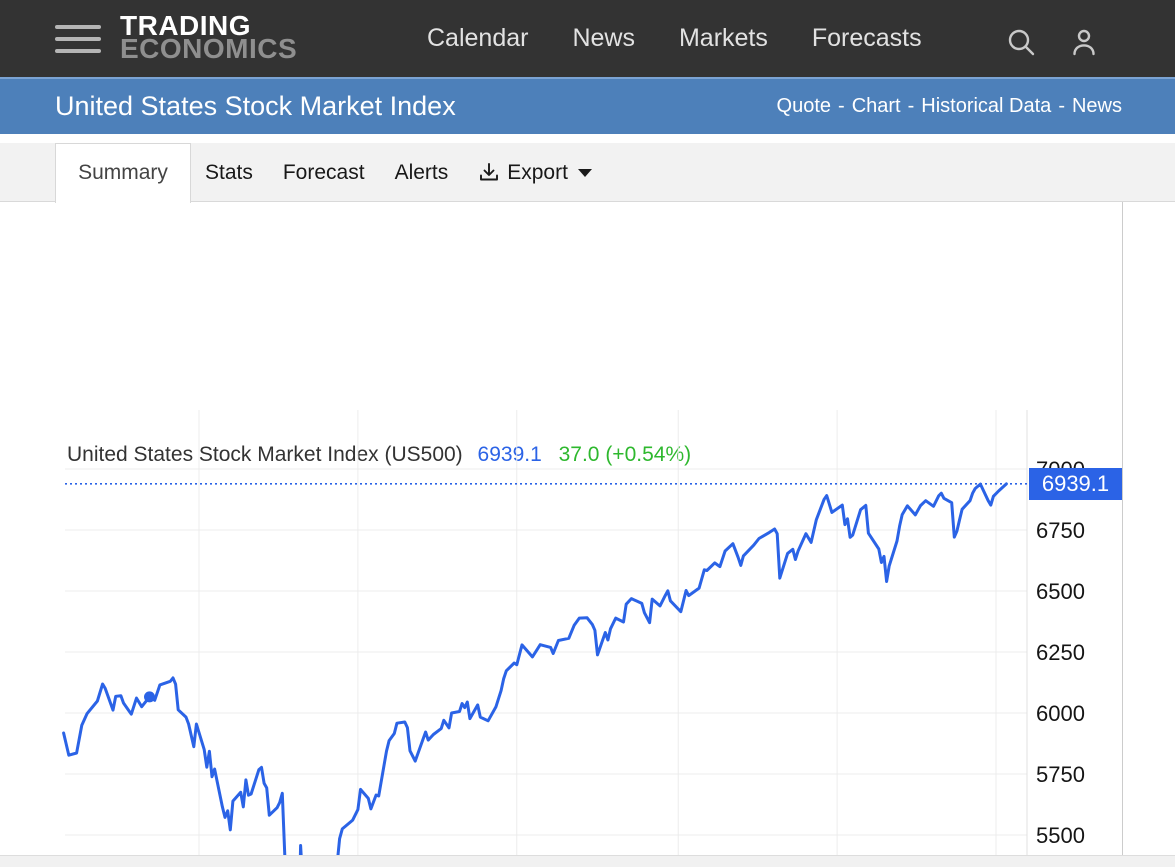 The image size is (1175, 867). I want to click on y-axis-label: 6500, so click(1060, 591).